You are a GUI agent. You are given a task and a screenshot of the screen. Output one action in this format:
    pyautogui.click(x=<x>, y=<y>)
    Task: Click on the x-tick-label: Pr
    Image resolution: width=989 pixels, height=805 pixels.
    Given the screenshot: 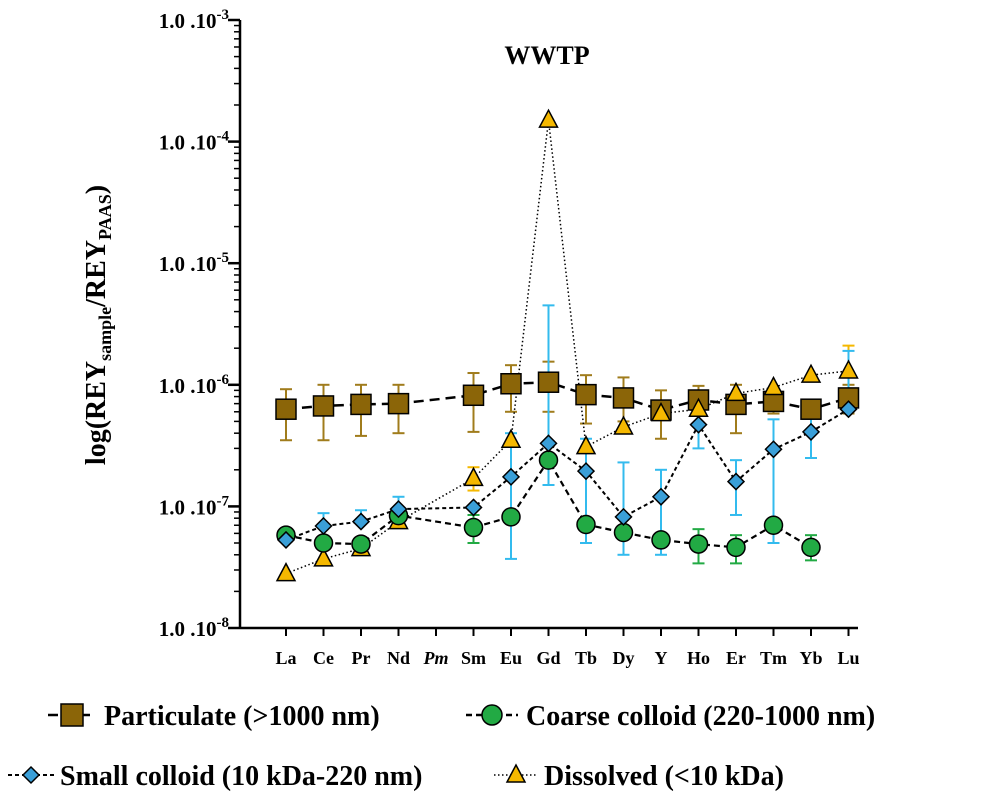 What is the action you would take?
    pyautogui.click(x=361, y=658)
    